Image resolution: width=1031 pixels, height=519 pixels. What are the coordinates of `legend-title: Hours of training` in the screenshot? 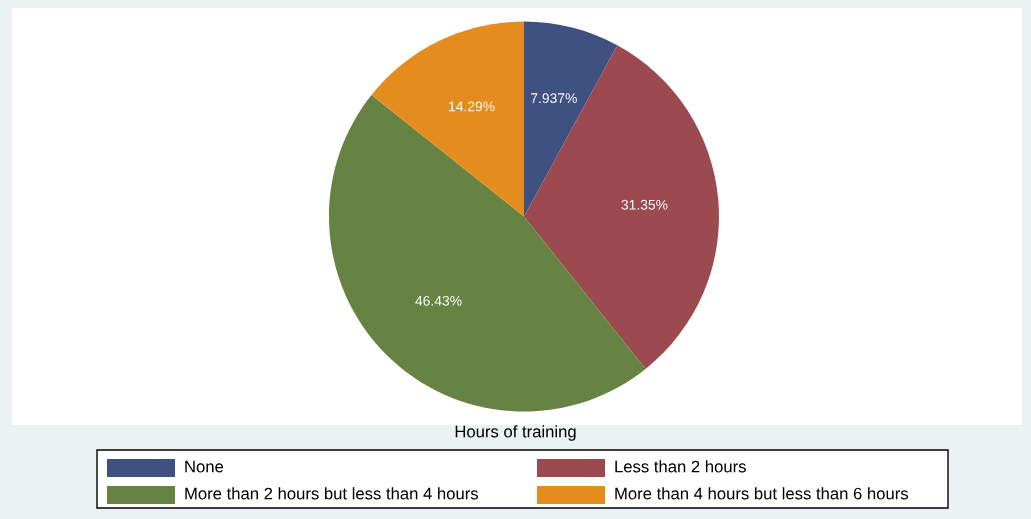 It's located at (515, 433).